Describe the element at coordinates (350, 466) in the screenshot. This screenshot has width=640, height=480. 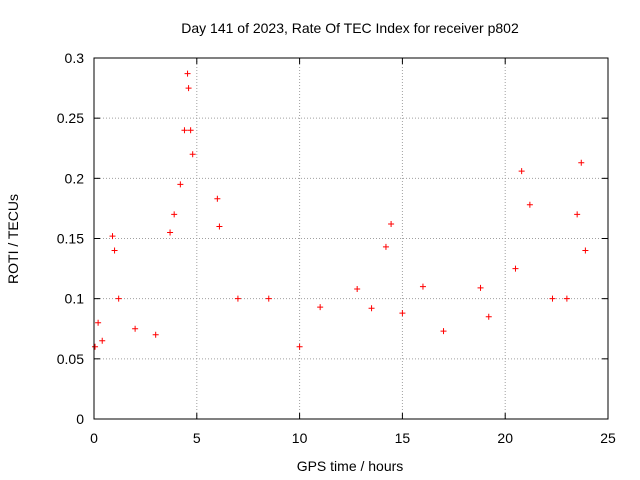
I see `x-axis-label: GPS time / hours` at that location.